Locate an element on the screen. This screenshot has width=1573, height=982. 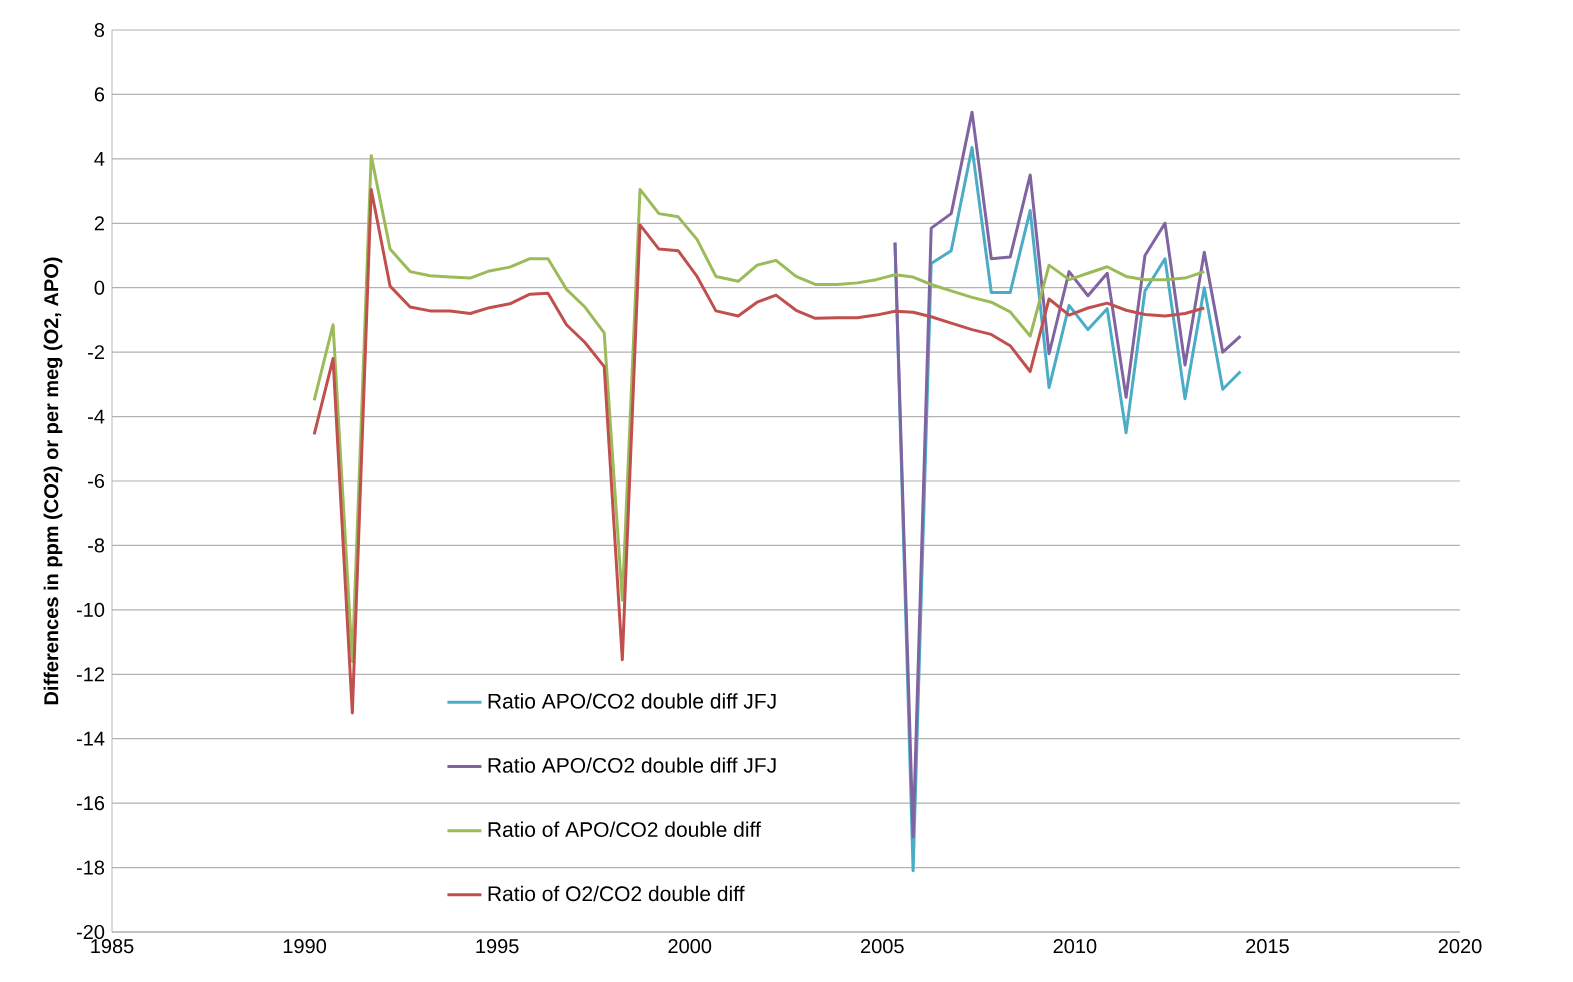
y-tick-label: 4 is located at coordinates (99, 158).